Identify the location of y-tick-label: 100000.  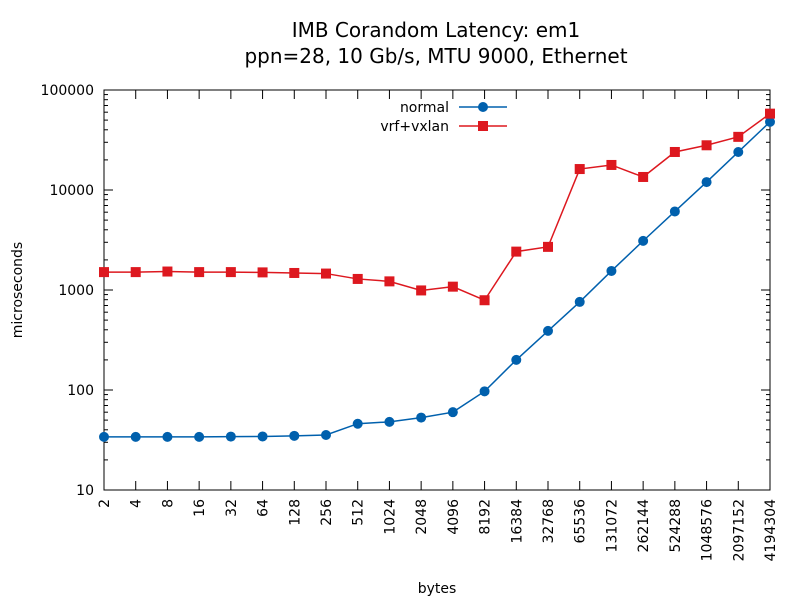
(67, 91).